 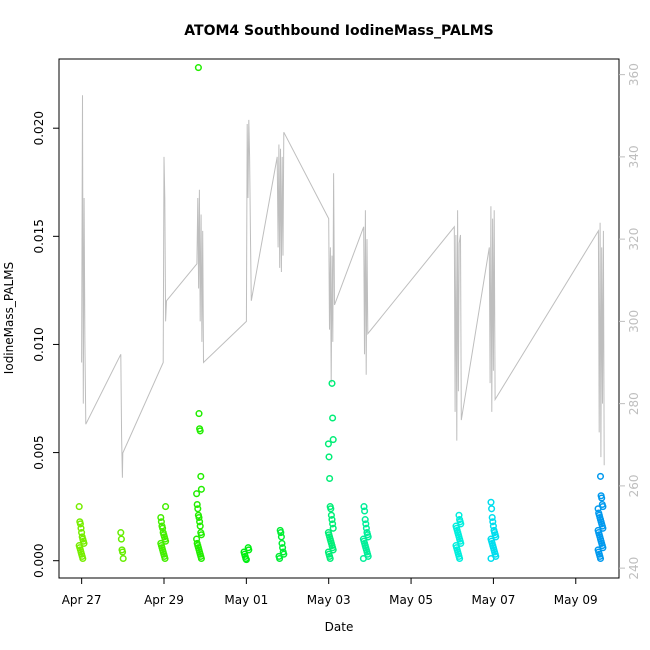 I want to click on y-tick-label: 0.010, so click(x=39, y=344).